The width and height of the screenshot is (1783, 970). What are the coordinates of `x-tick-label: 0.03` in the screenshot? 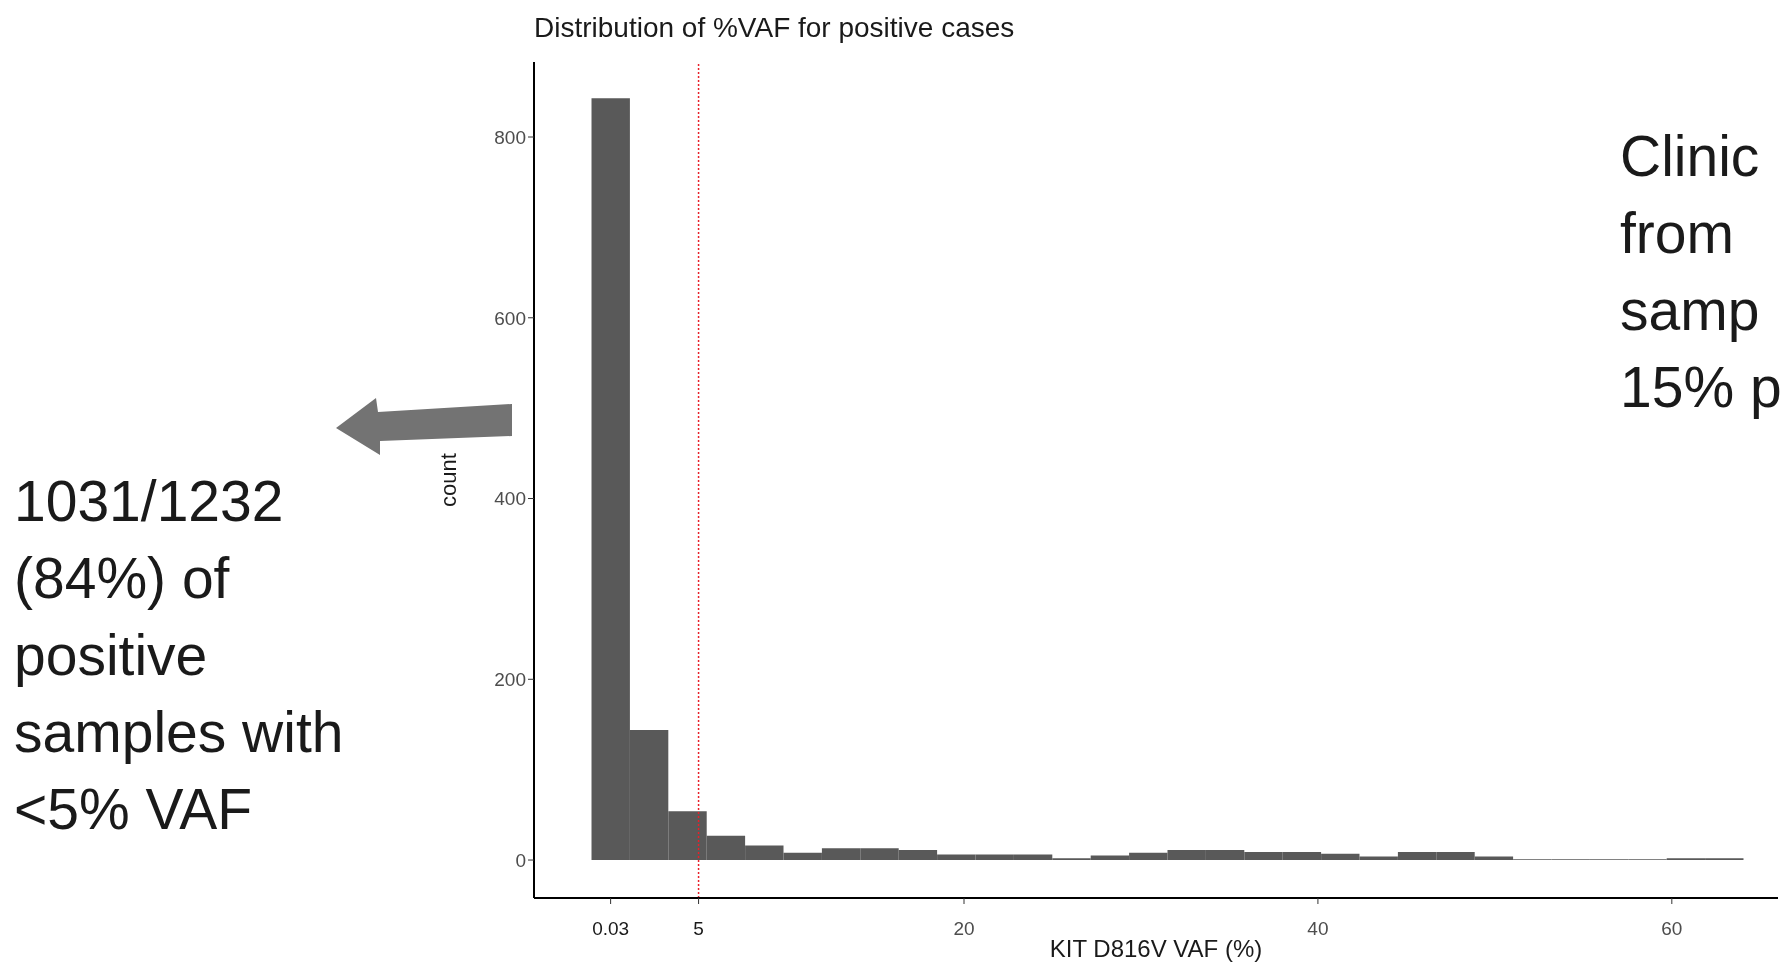 It's located at (611, 928).